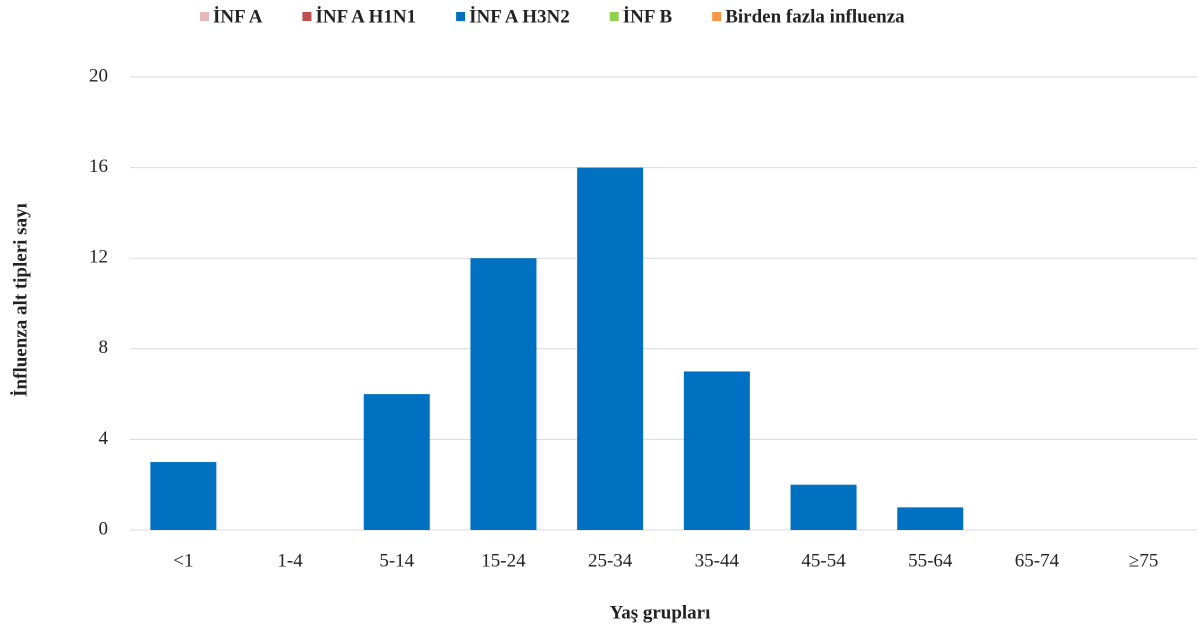 This screenshot has height=635, width=1199. I want to click on y-tick-label: 8, so click(104, 347).